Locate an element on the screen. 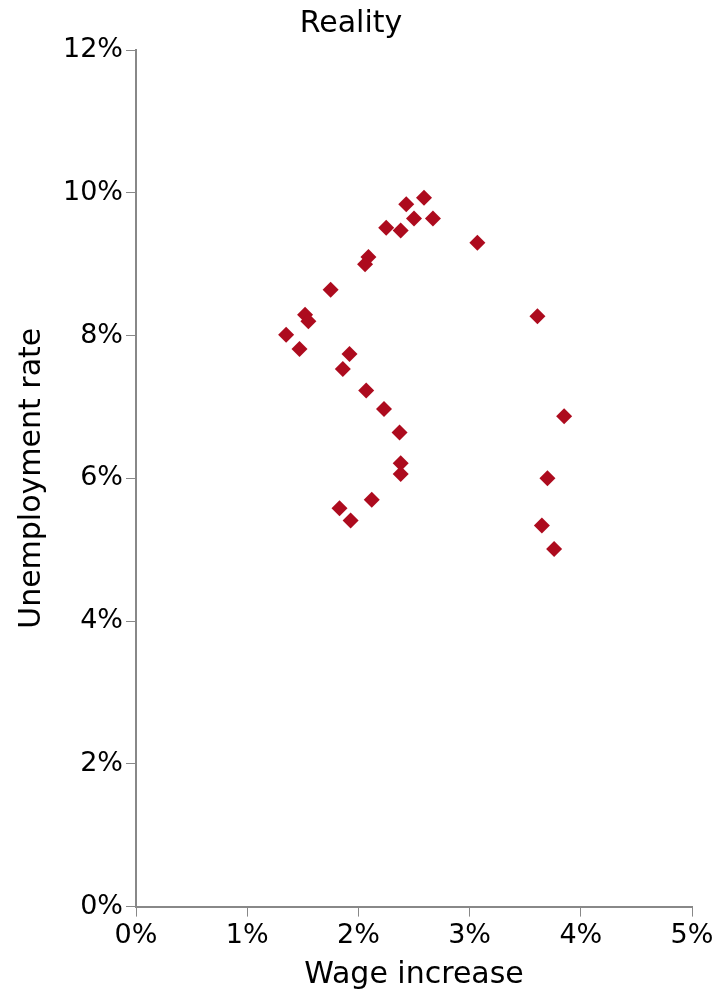 This screenshot has width=720, height=1007. x-tick-label: 2% is located at coordinates (358, 933).